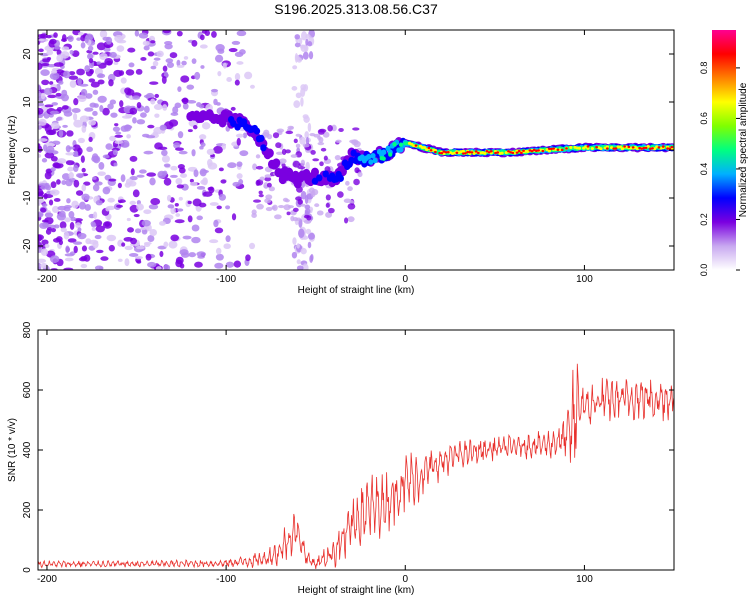 The height and width of the screenshot is (600, 750). I want to click on colorbar-tick-label: 0.0, so click(704, 270).